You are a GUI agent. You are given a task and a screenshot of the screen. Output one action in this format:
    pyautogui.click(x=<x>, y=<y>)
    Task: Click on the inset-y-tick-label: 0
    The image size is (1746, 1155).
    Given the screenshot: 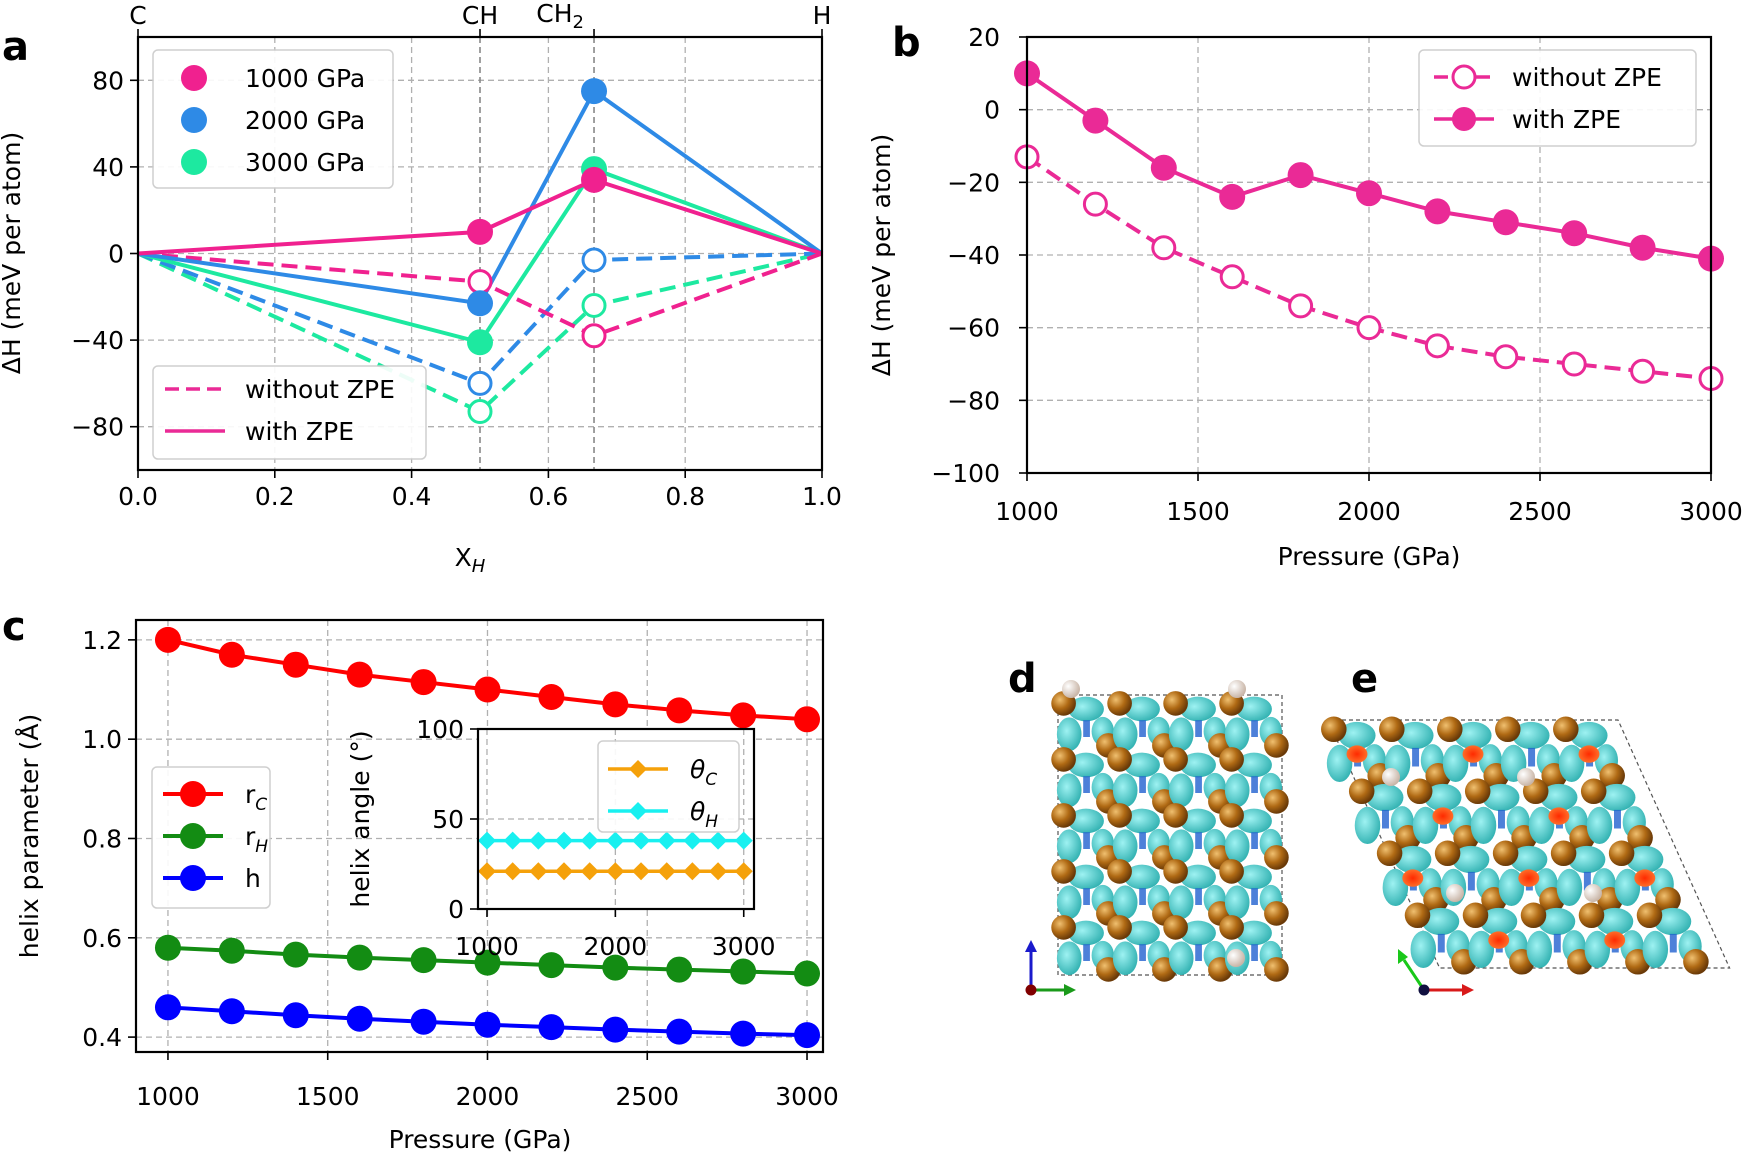 What is the action you would take?
    pyautogui.click(x=456, y=909)
    